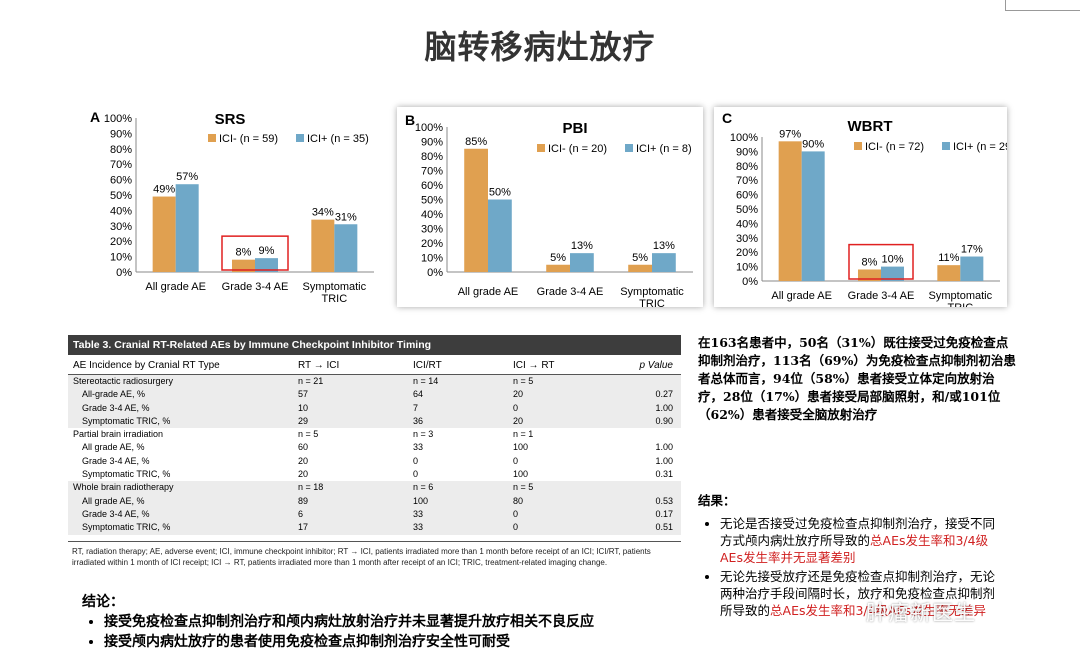  What do you see at coordinates (790, 134) in the screenshot?
I see `bar-value-label: 97%` at bounding box center [790, 134].